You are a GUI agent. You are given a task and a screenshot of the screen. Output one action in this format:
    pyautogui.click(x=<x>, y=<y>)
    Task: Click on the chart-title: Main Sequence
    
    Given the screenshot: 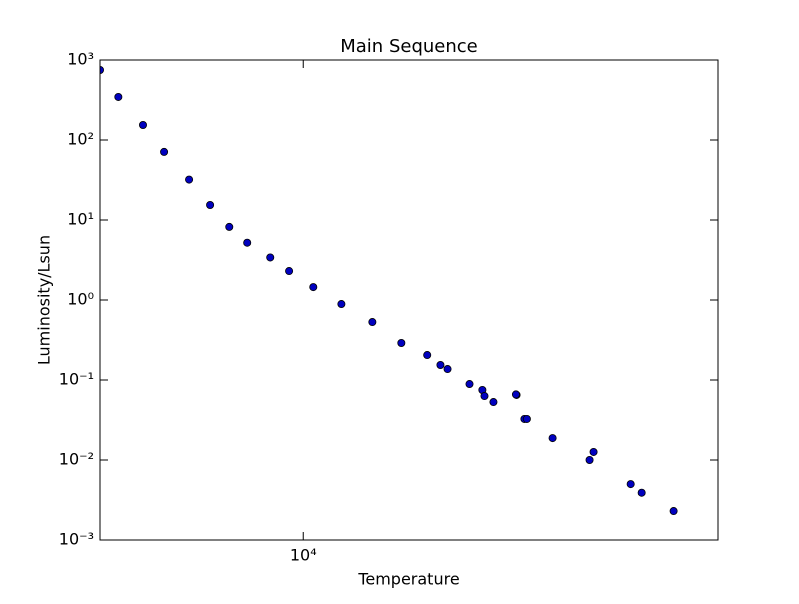 What is the action you would take?
    pyautogui.click(x=408, y=46)
    